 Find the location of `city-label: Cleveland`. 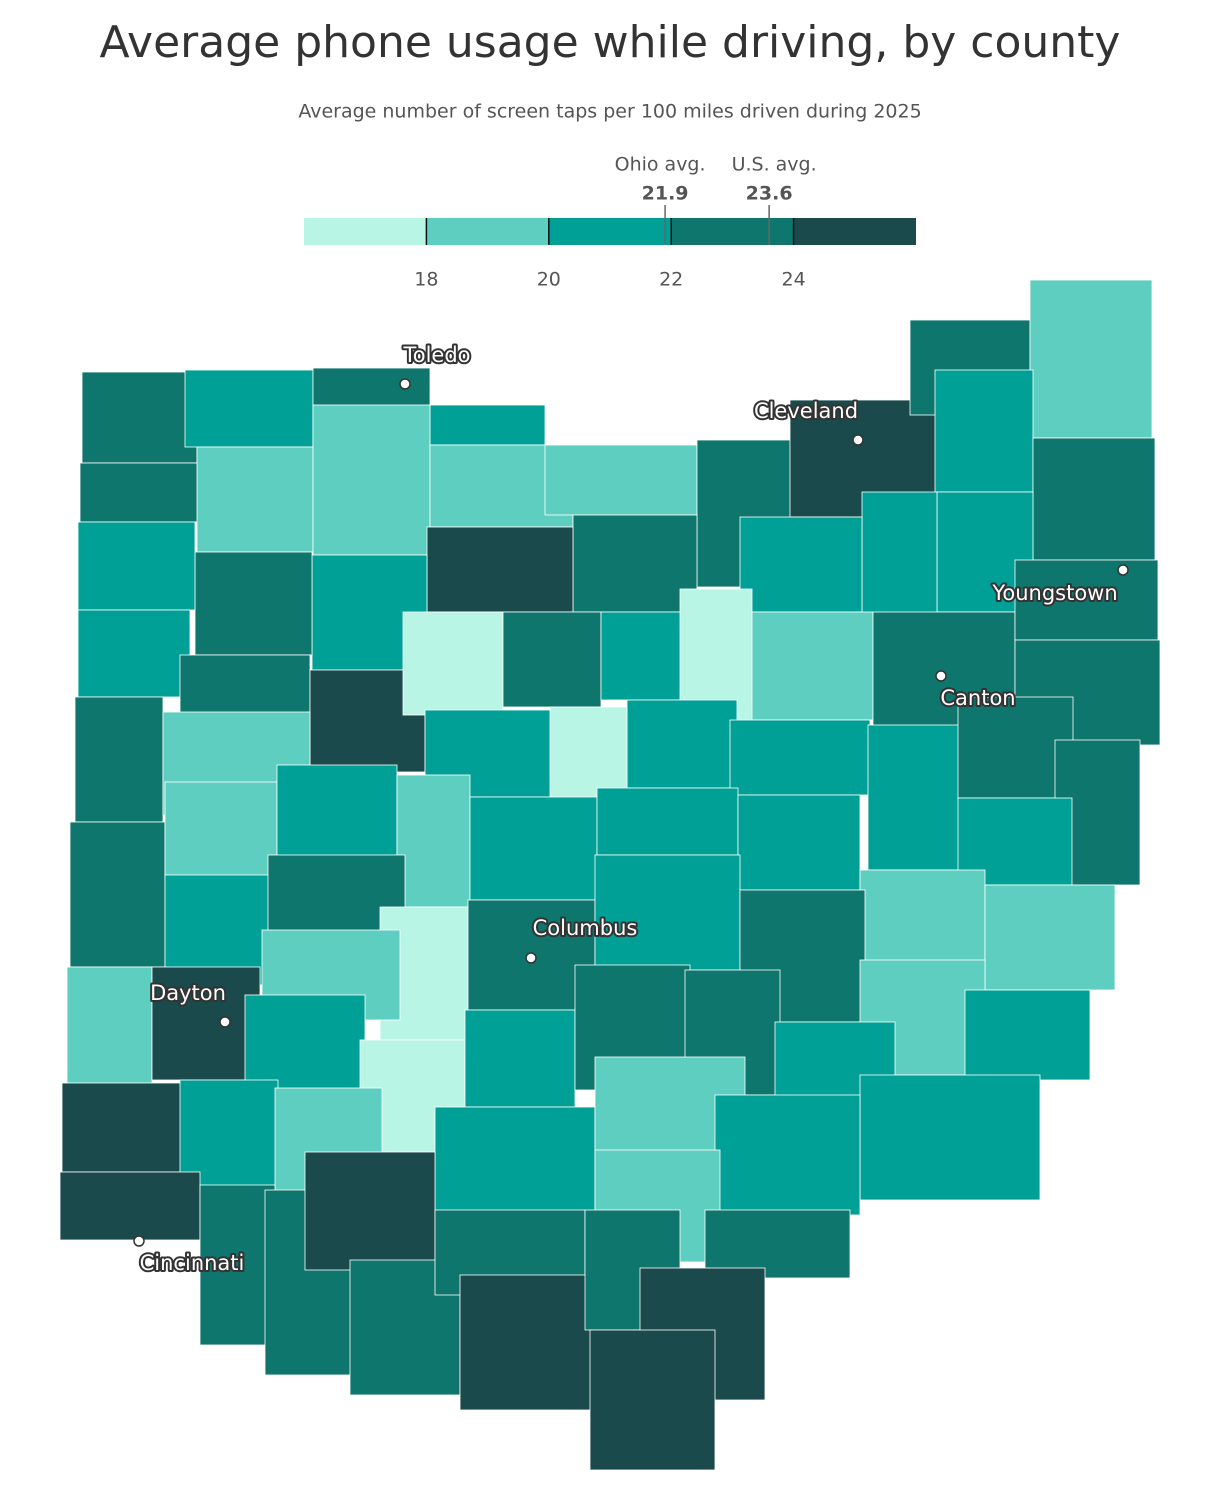

city-label: Cleveland is located at coordinates (806, 411).